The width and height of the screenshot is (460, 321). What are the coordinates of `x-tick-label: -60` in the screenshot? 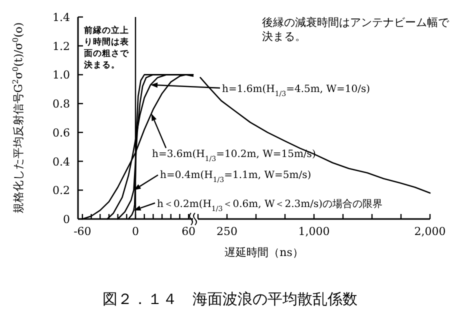 It's located at (83, 231).